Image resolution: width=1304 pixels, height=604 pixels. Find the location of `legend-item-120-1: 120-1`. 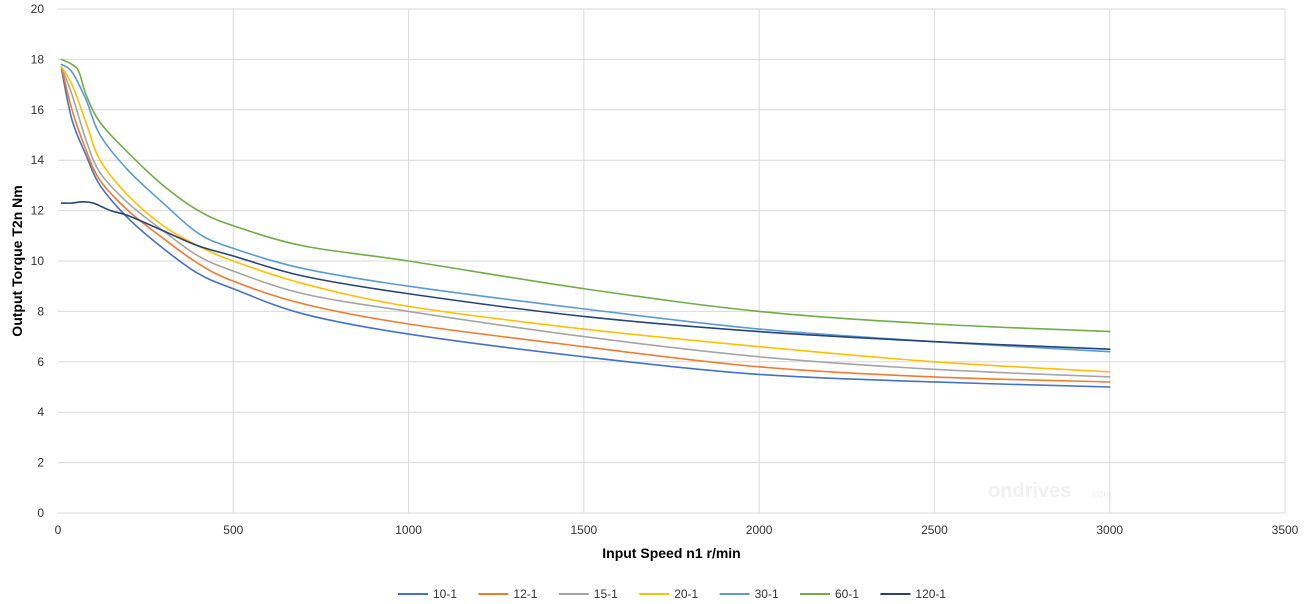

legend-item-120-1: 120-1 is located at coordinates (913, 594).